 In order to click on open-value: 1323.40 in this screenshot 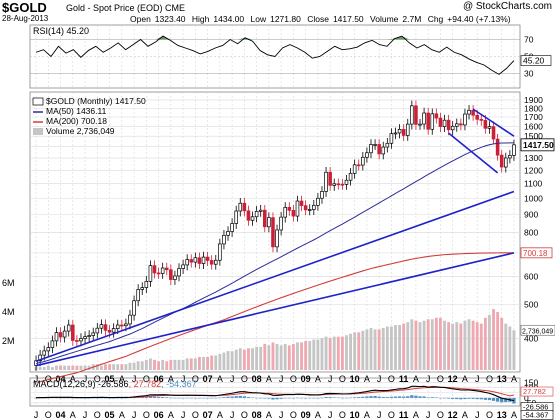, I will do `click(170, 19)`.